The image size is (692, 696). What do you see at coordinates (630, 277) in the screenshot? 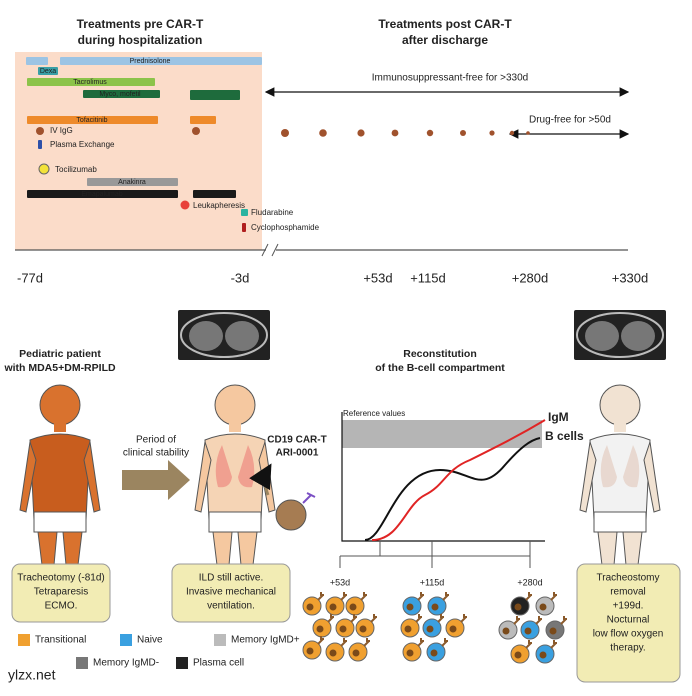
I see `day-label: +330d` at bounding box center [630, 277].